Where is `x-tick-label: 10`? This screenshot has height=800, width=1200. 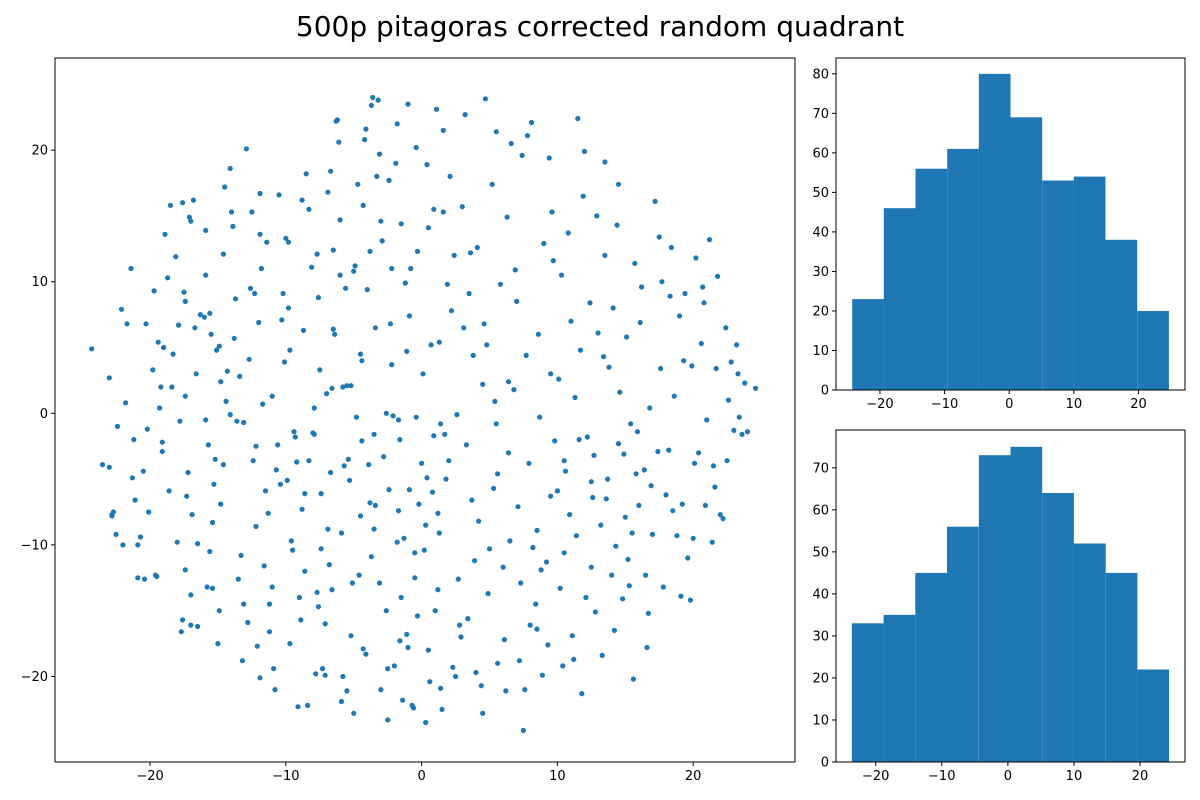 x-tick-label: 10 is located at coordinates (557, 776).